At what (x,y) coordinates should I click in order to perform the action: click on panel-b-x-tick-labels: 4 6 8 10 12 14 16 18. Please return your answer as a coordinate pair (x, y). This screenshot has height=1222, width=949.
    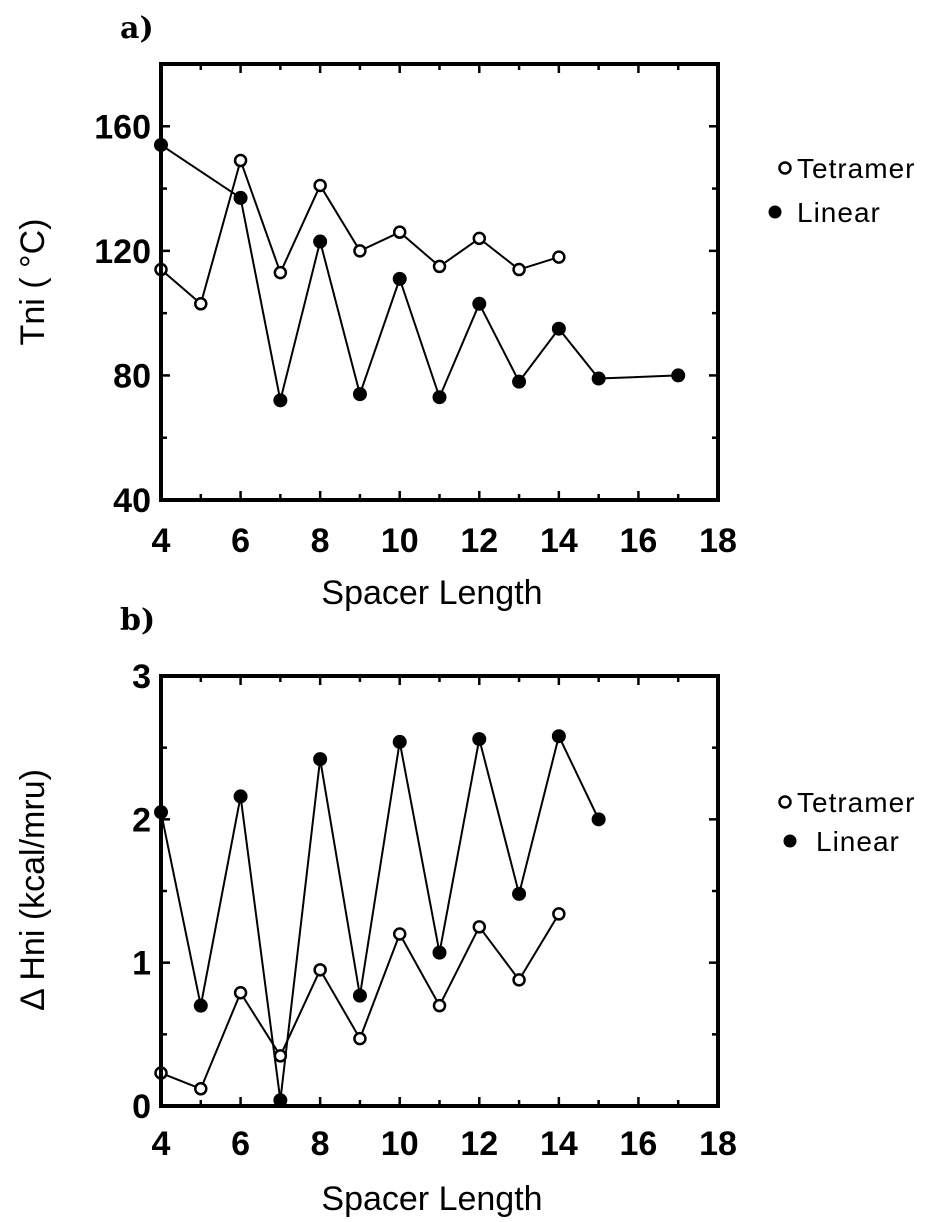
    Looking at the image, I should click on (444, 1144).